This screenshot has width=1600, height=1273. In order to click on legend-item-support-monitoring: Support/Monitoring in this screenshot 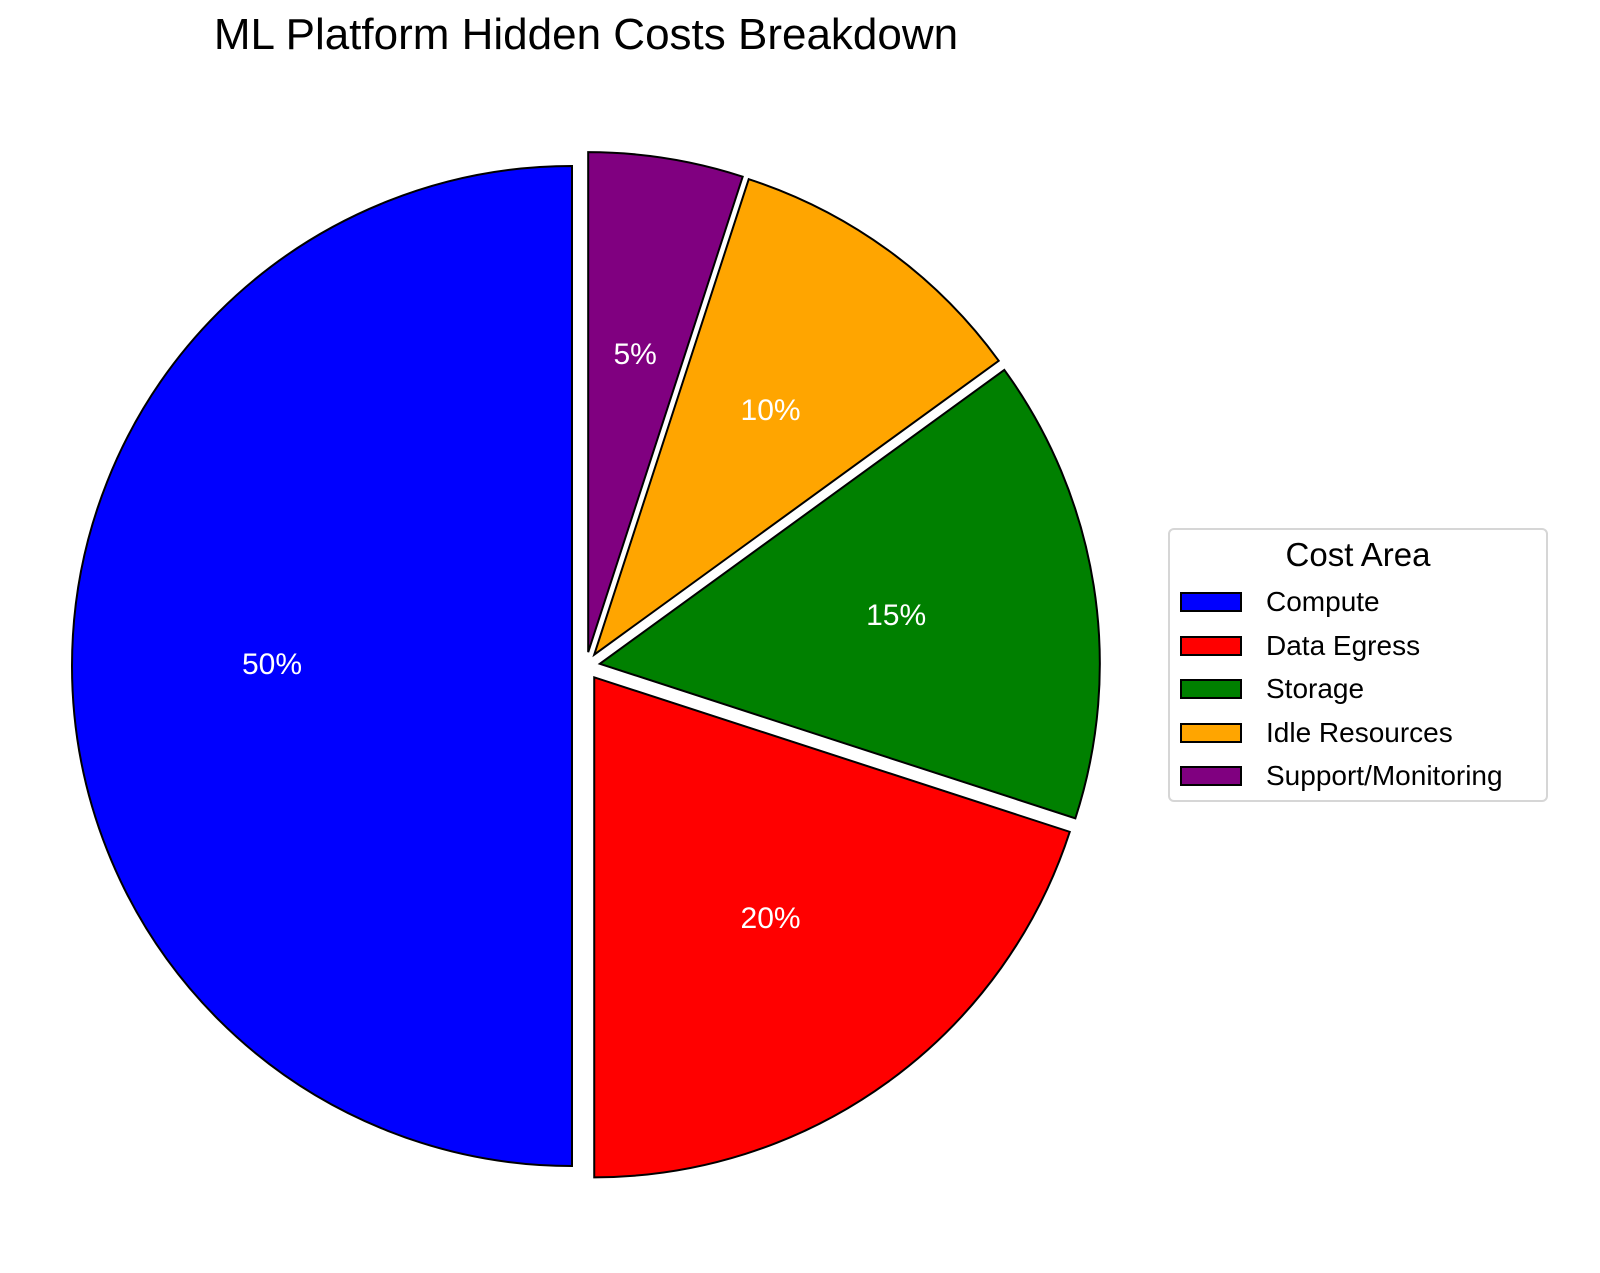, I will do `click(1341, 776)`.